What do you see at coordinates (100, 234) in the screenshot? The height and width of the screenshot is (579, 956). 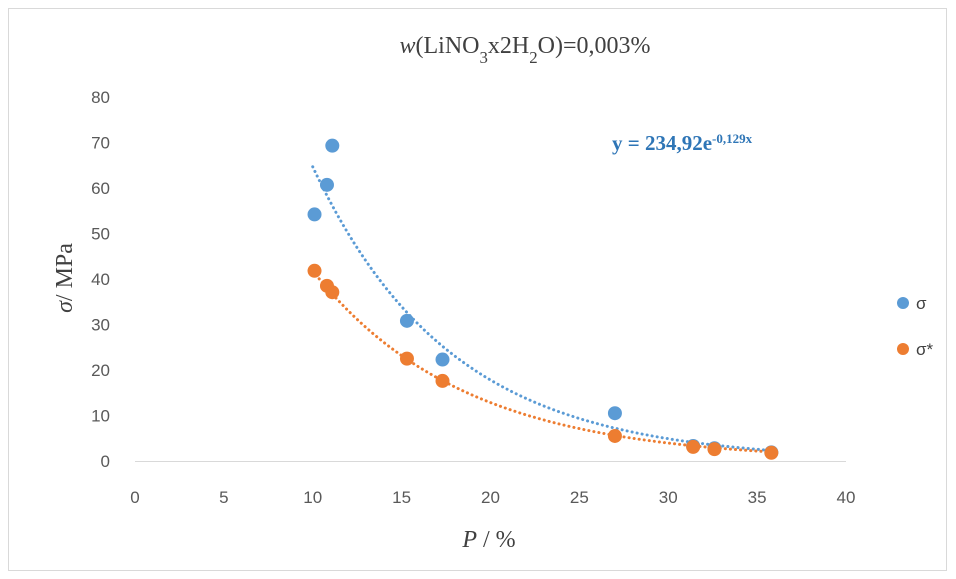 I see `y-tick-label: 50` at bounding box center [100, 234].